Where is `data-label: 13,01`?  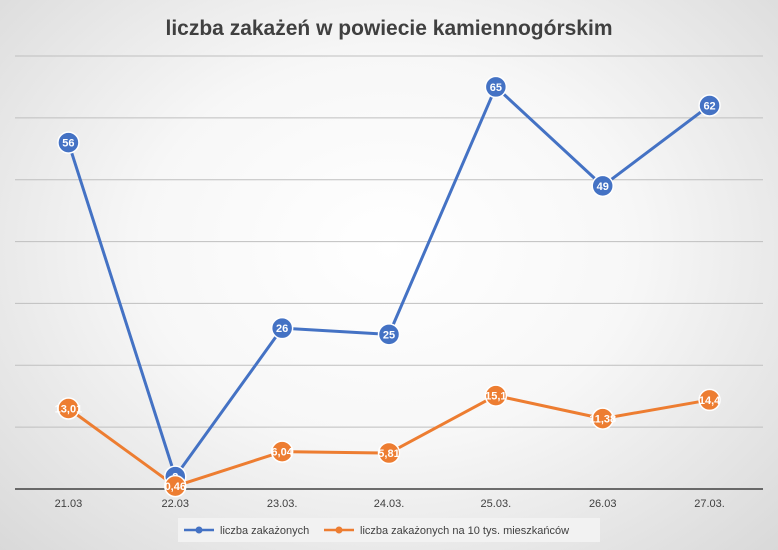 data-label: 13,01 is located at coordinates (69, 410).